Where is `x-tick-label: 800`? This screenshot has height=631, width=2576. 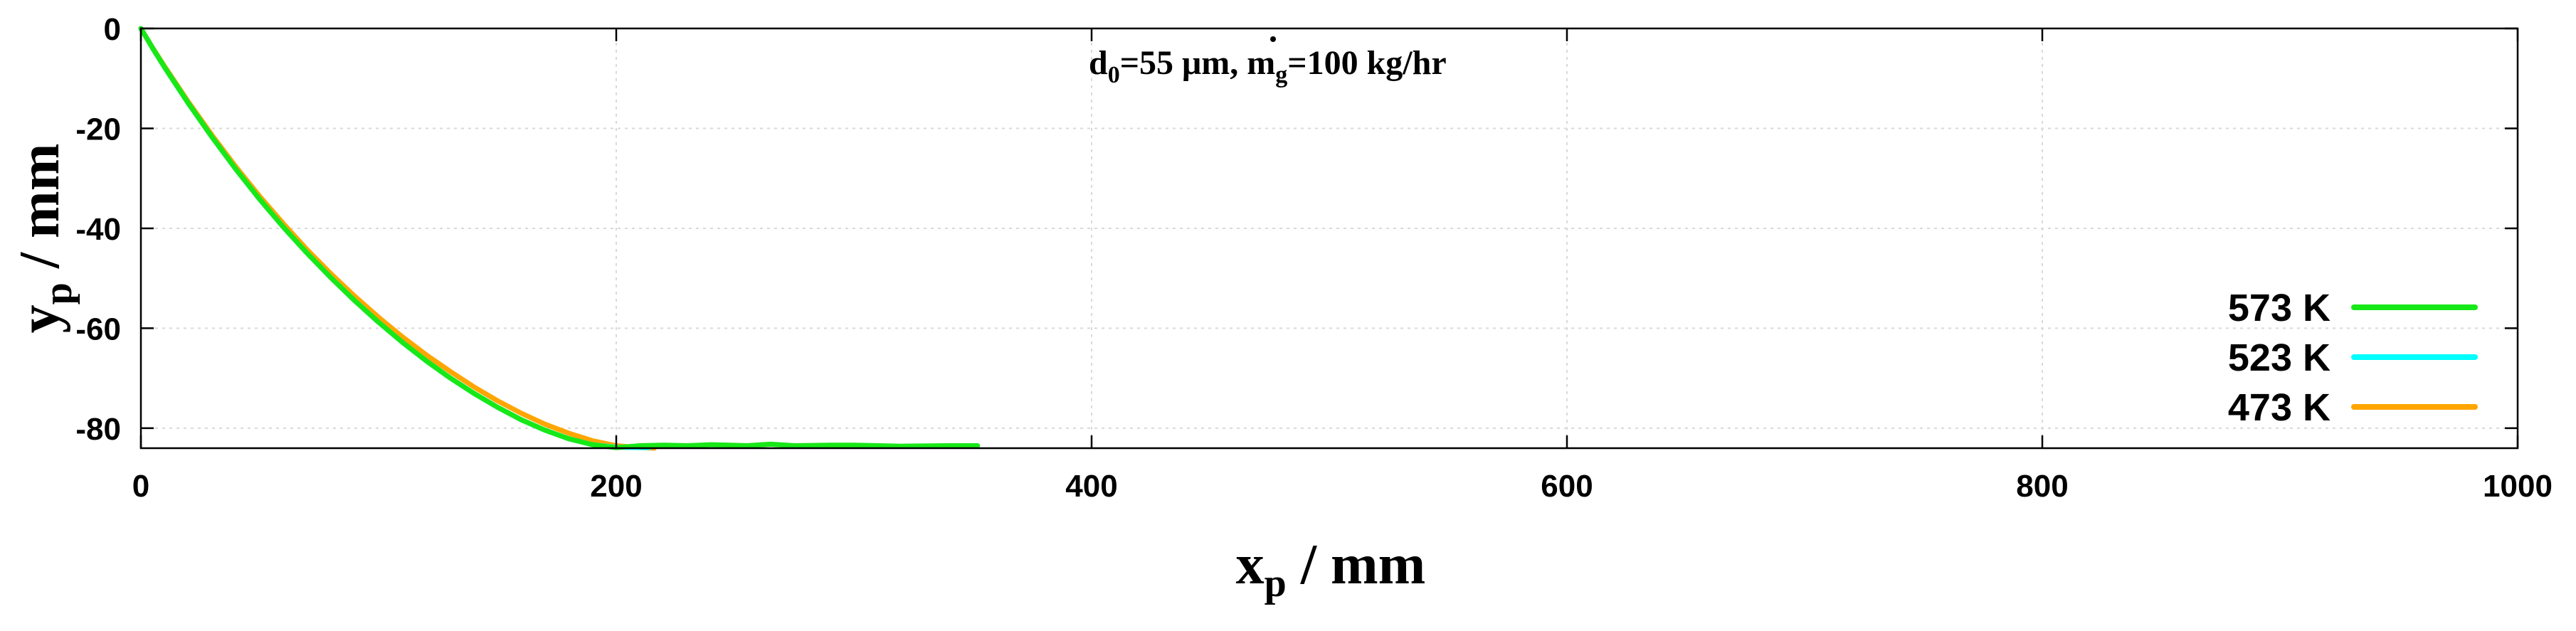 x-tick-label: 800 is located at coordinates (2042, 486).